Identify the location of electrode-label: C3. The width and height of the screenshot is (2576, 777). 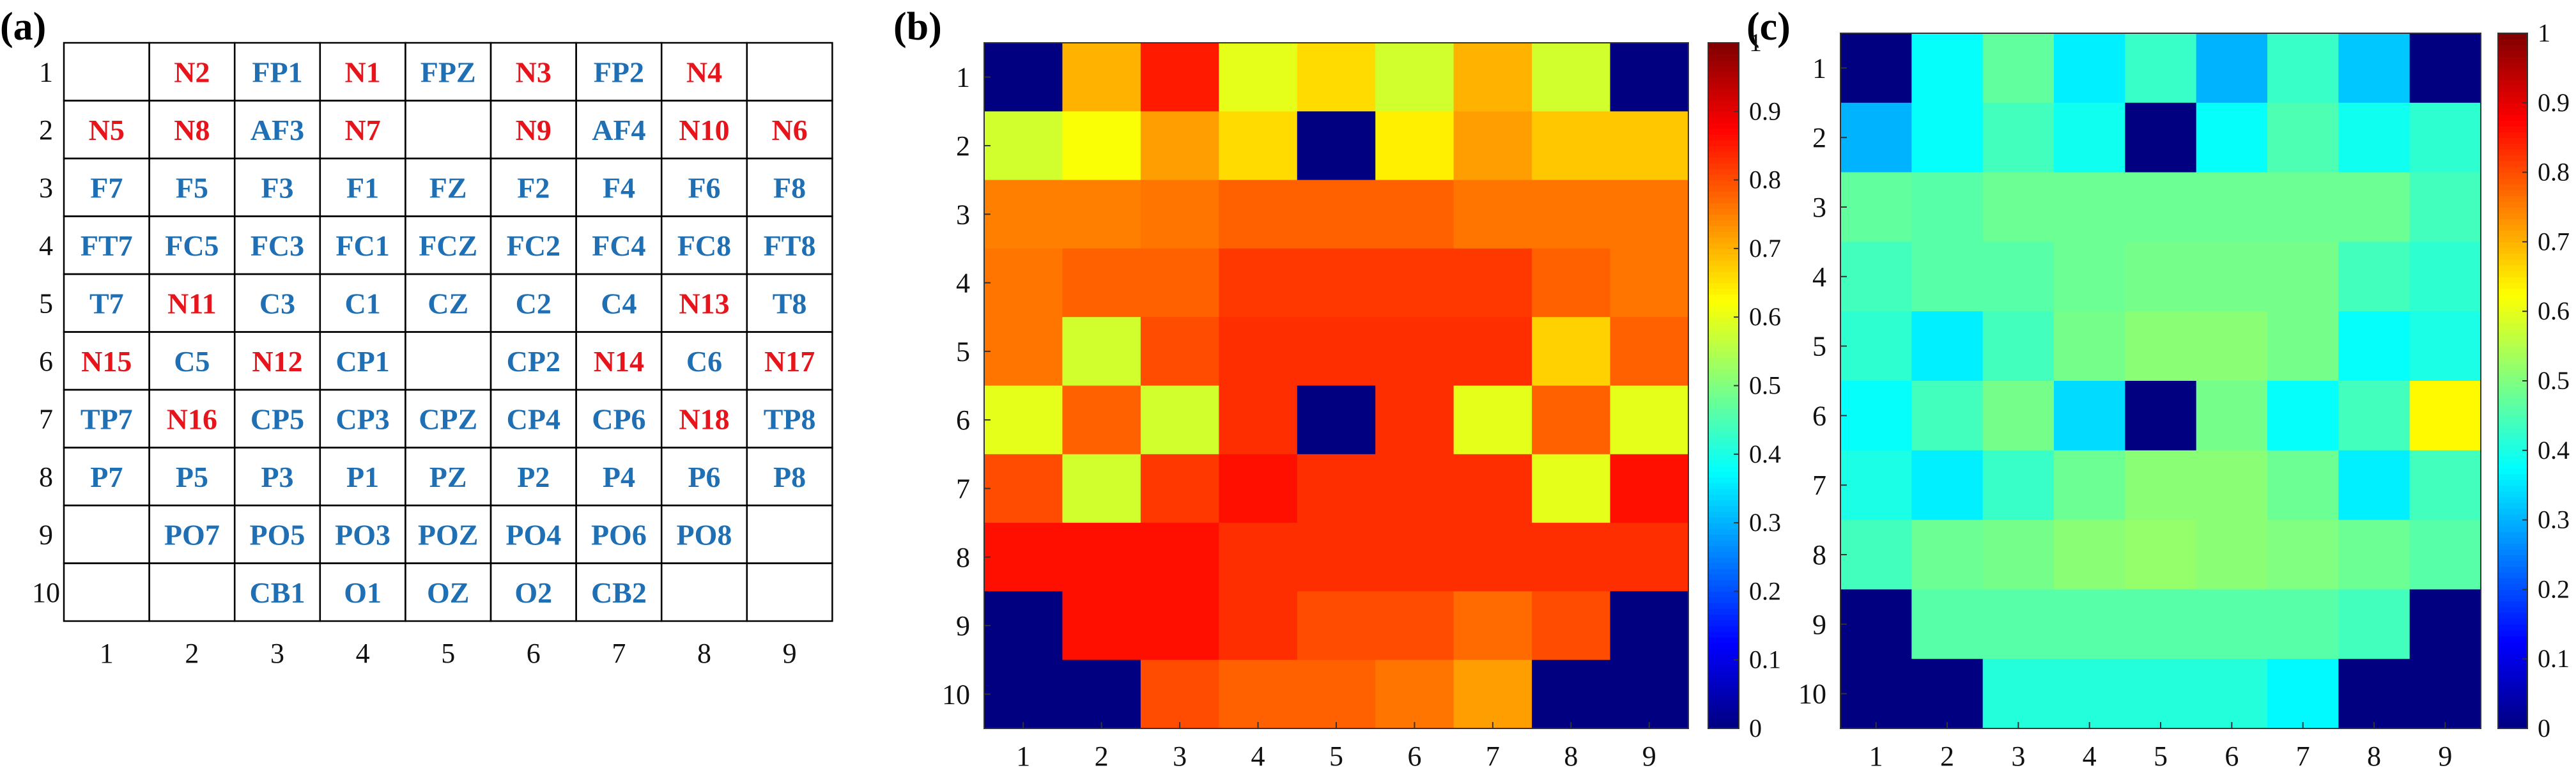
(277, 303).